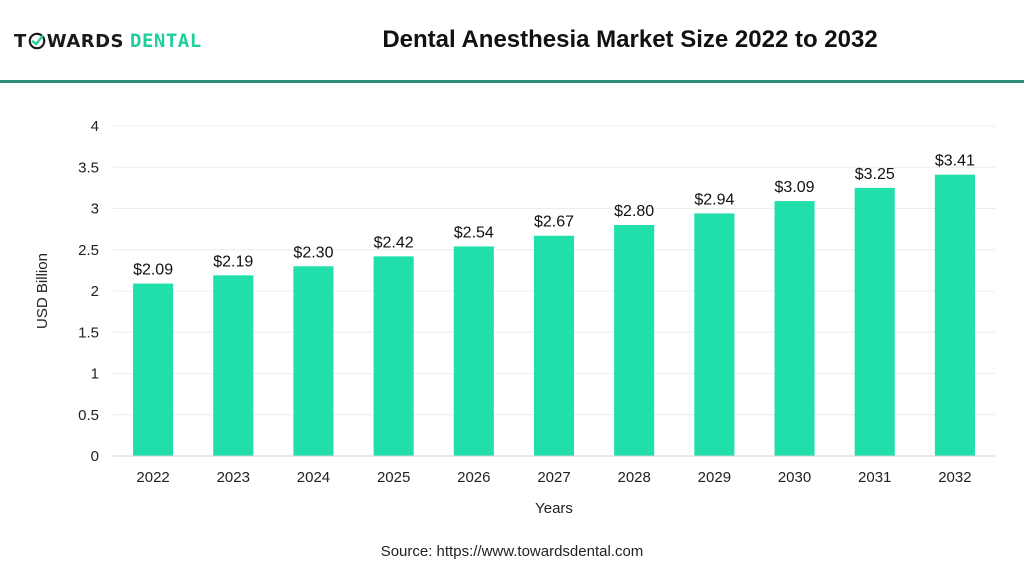 This screenshot has height=576, width=1024. What do you see at coordinates (794, 477) in the screenshot?
I see `x-tick-label: 2030` at bounding box center [794, 477].